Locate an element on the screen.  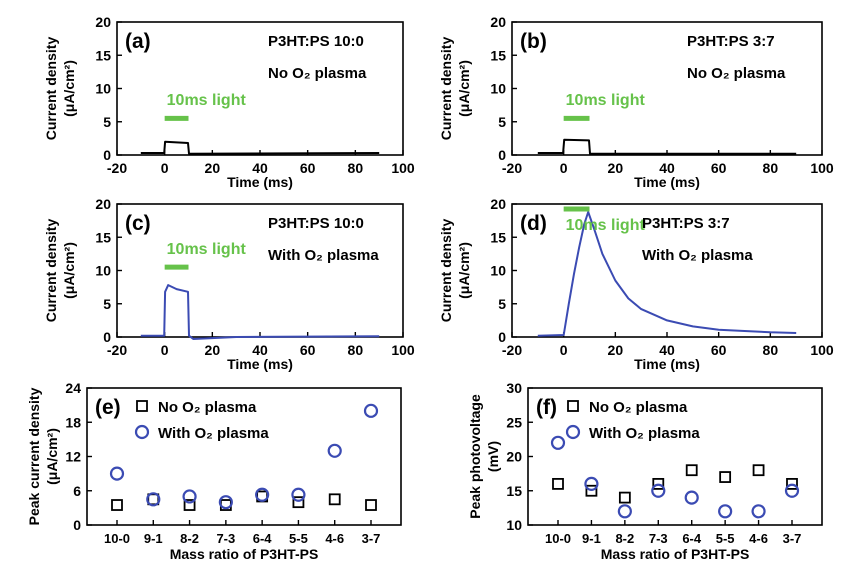
x-tick-label: 20 is located at coordinates (213, 350).